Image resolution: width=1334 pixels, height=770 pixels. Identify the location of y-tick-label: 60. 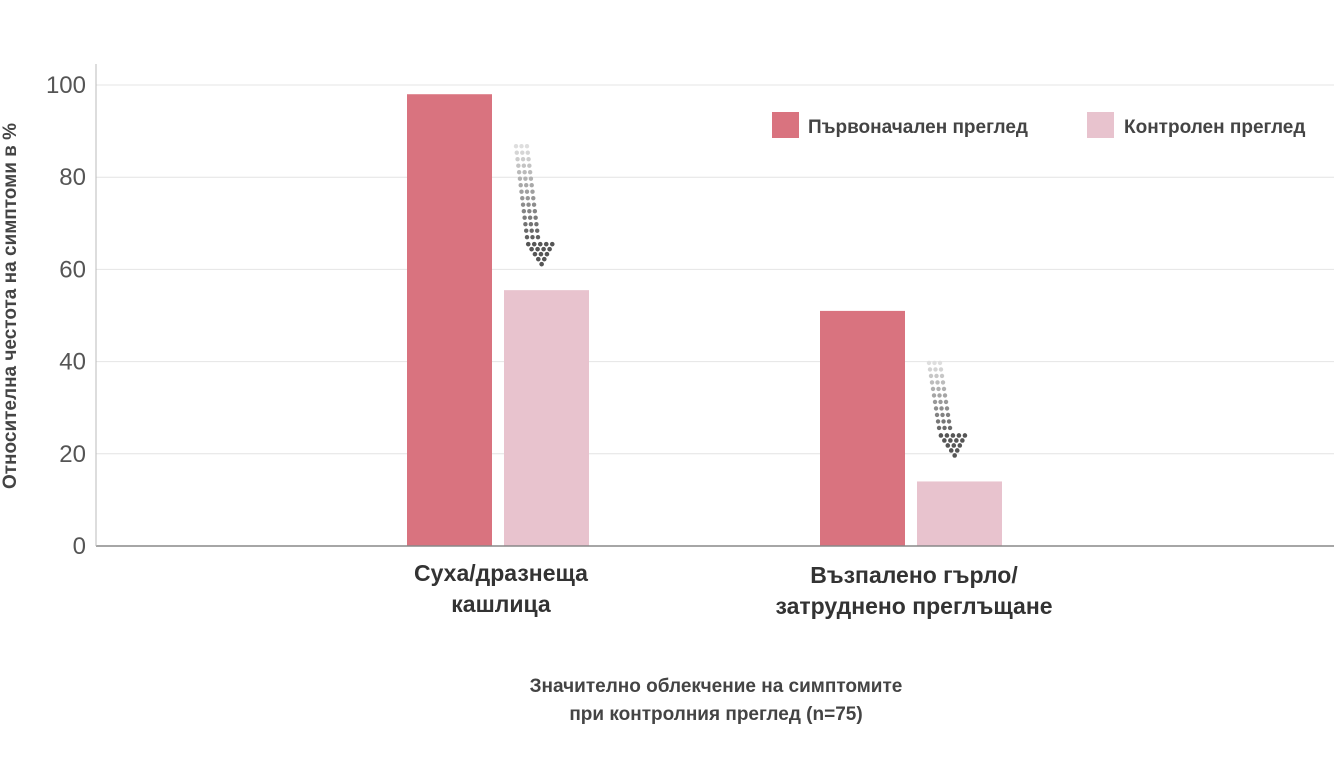
(72, 269).